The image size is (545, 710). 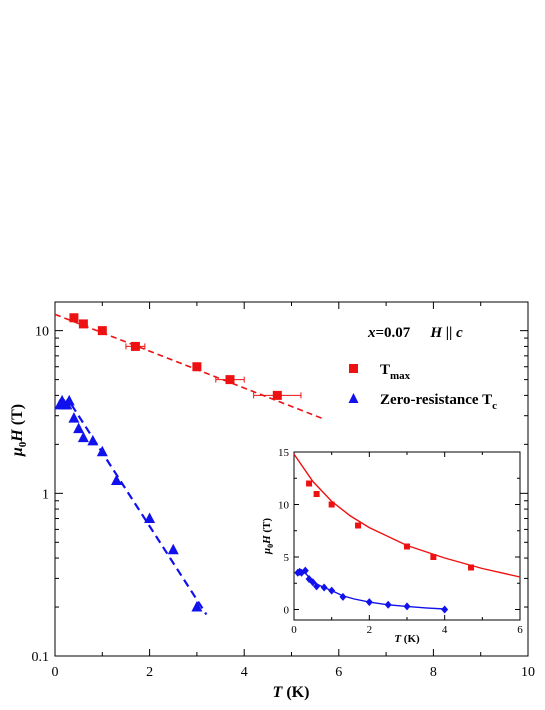 What do you see at coordinates (149, 672) in the screenshot?
I see `main-x-tick-label: 2` at bounding box center [149, 672].